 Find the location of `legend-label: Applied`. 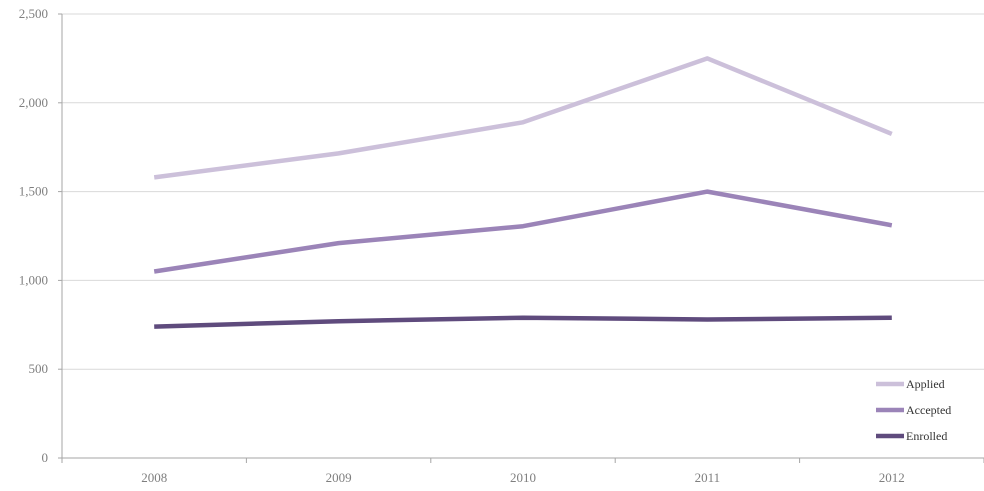

legend-label: Applied is located at coordinates (925, 384).